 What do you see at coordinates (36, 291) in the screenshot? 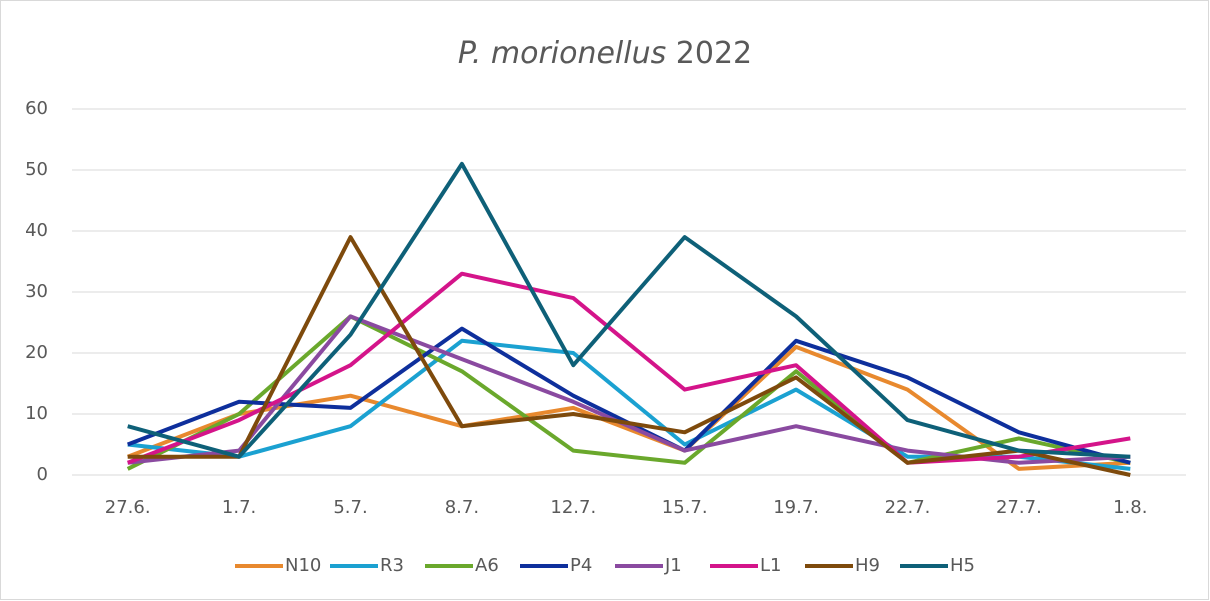
I see `y-tick-label: 30` at bounding box center [36, 291].